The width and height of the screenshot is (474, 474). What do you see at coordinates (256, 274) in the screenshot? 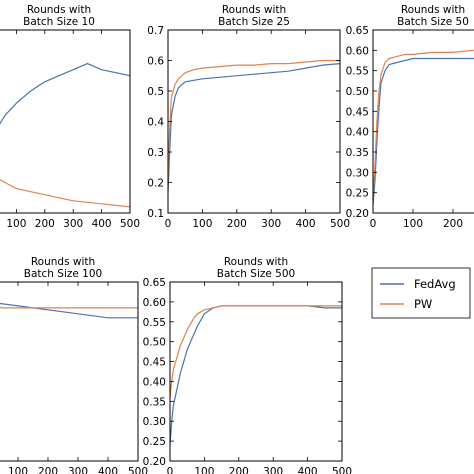
I see `subplot-title: Batch Size 500` at bounding box center [256, 274].